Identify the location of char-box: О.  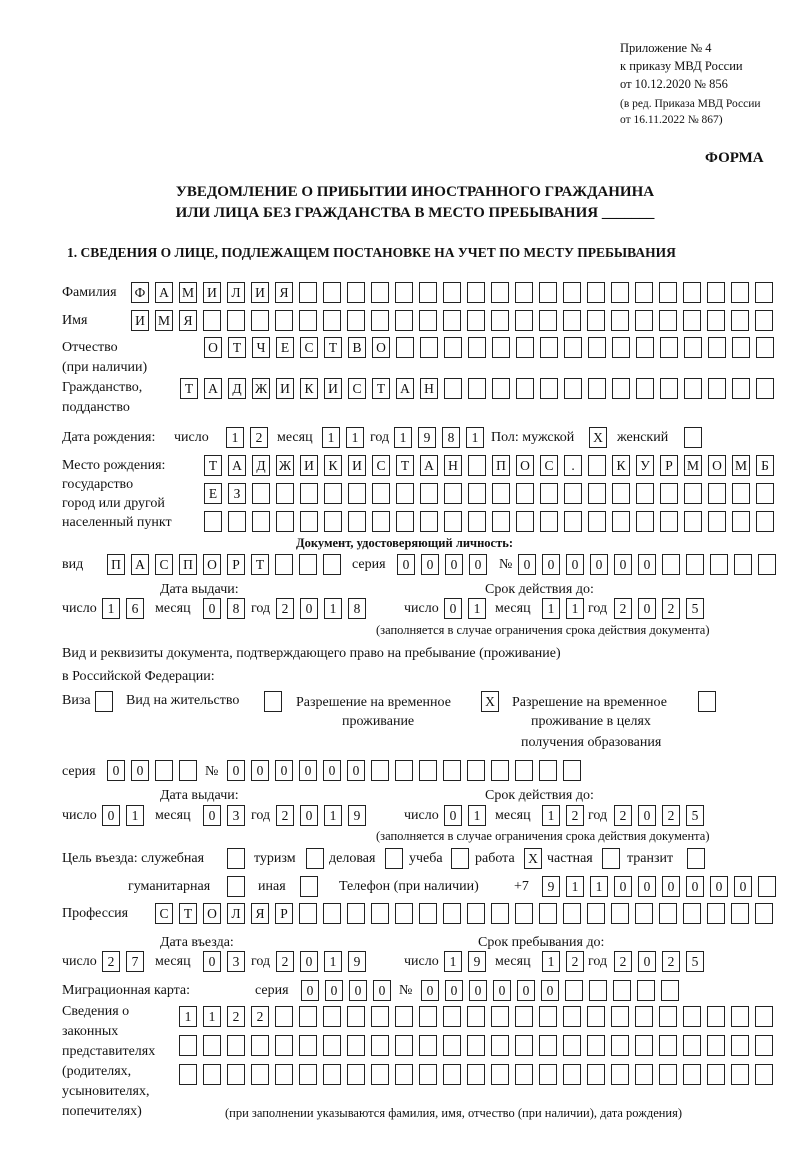
(212, 913).